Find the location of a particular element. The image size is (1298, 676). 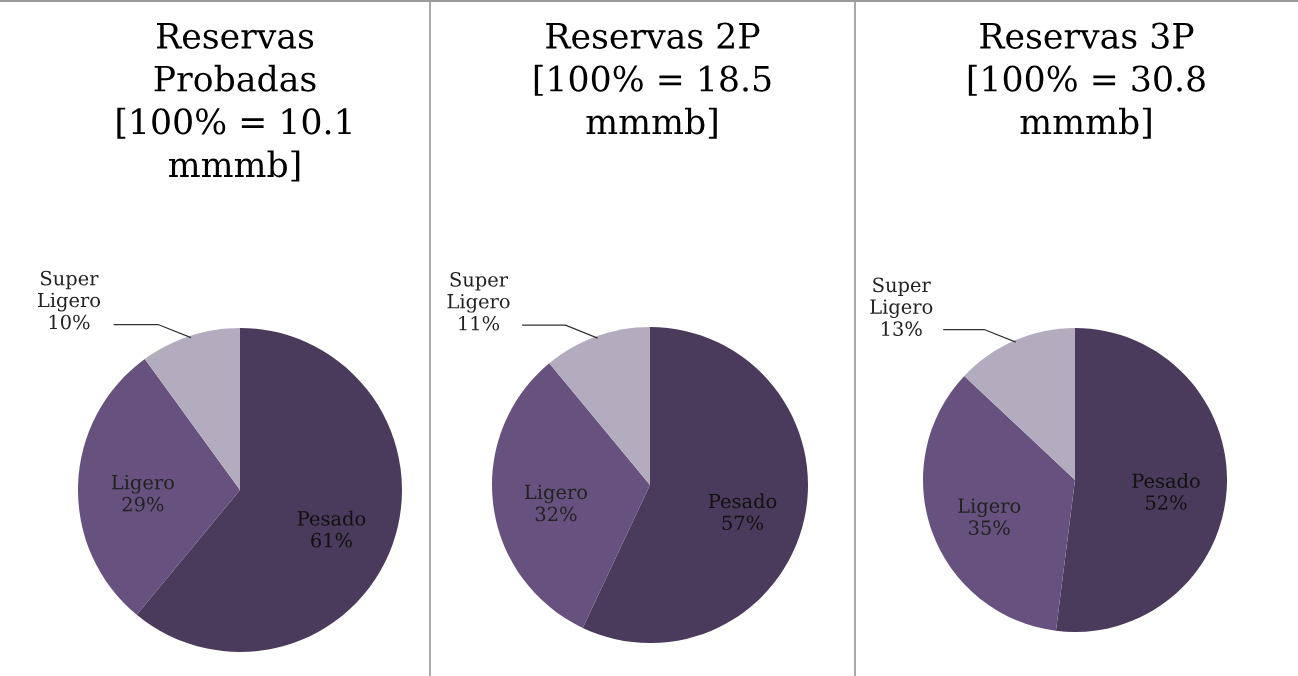

chart-title: Reservas Probadas [100% = 10.1 mmmb] is located at coordinates (234, 102).